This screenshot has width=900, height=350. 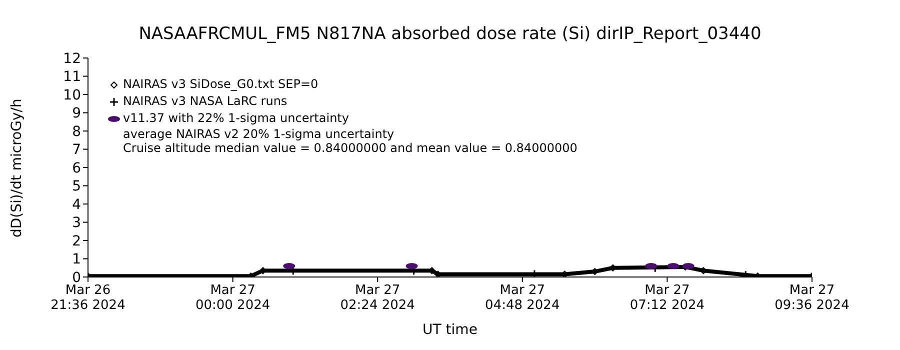 I want to click on y-tick-label: 7, so click(x=76, y=150).